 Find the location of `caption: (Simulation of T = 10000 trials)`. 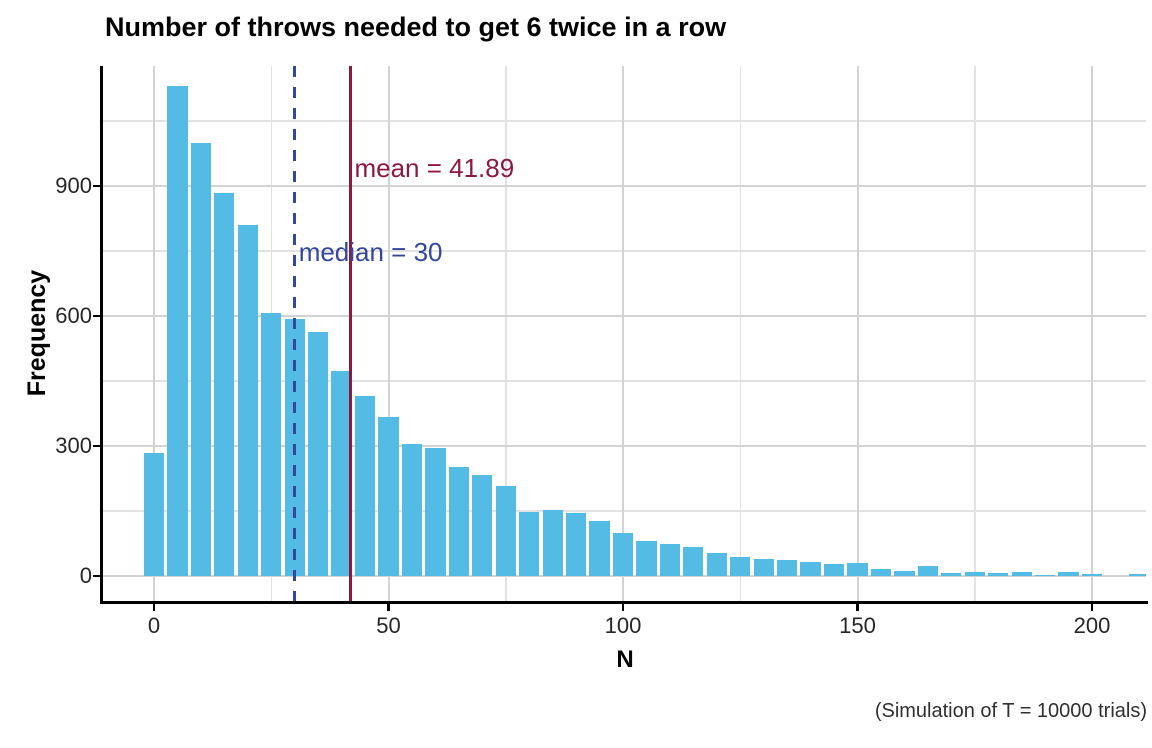

caption: (Simulation of T = 10000 trials) is located at coordinates (1010, 711).